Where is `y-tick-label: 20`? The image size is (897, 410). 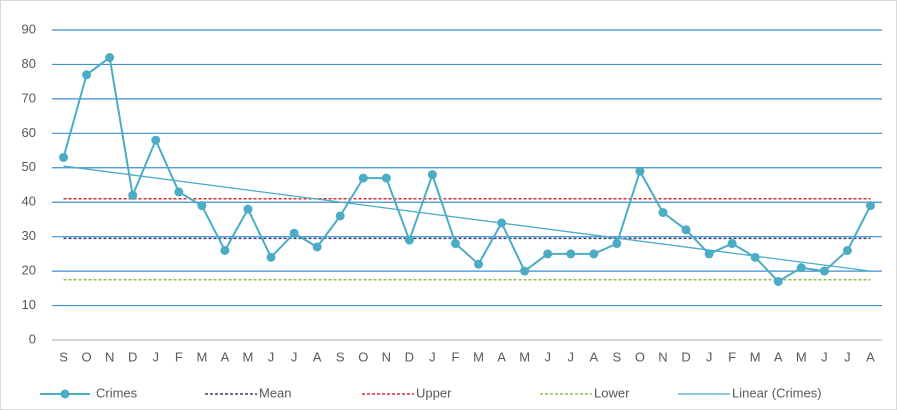
y-tick-label: 20 is located at coordinates (29, 270).